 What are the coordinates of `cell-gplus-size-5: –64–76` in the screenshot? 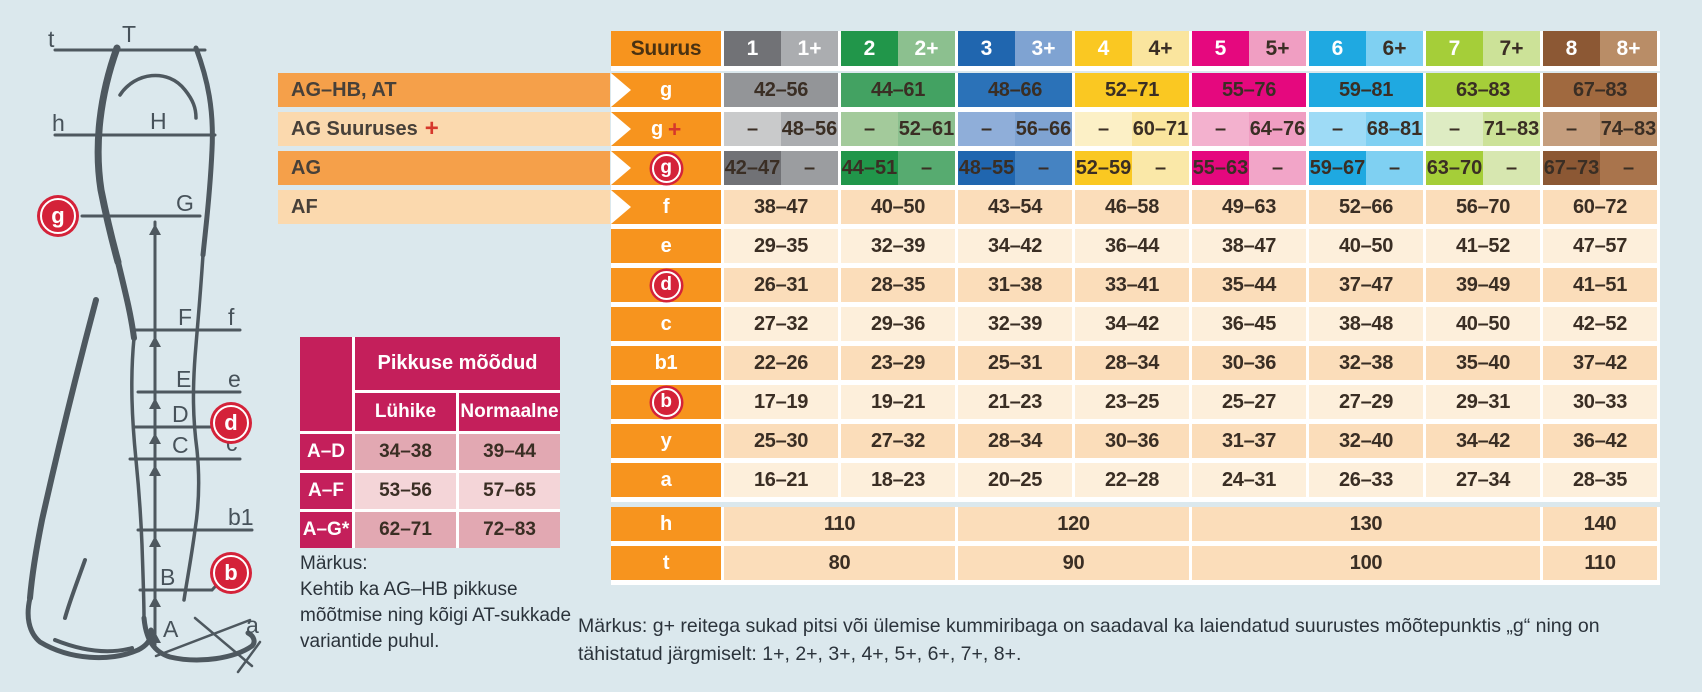 It's located at (1249, 131).